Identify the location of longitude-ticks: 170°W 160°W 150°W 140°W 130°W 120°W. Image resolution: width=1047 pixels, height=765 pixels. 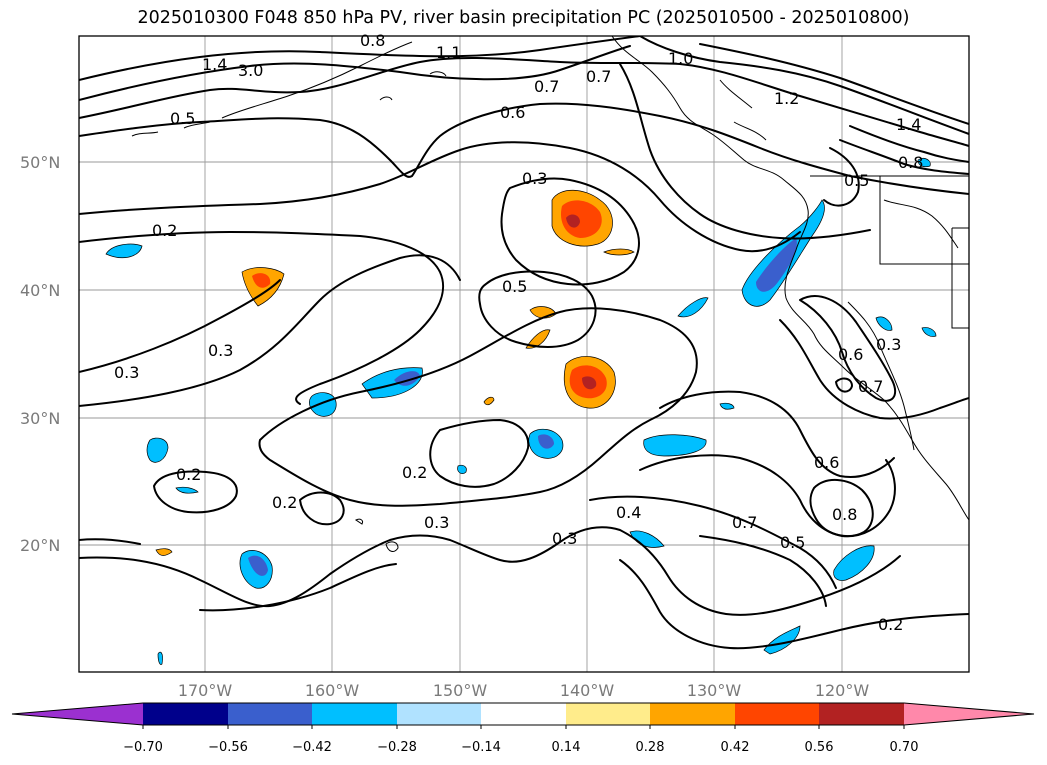
(524, 690).